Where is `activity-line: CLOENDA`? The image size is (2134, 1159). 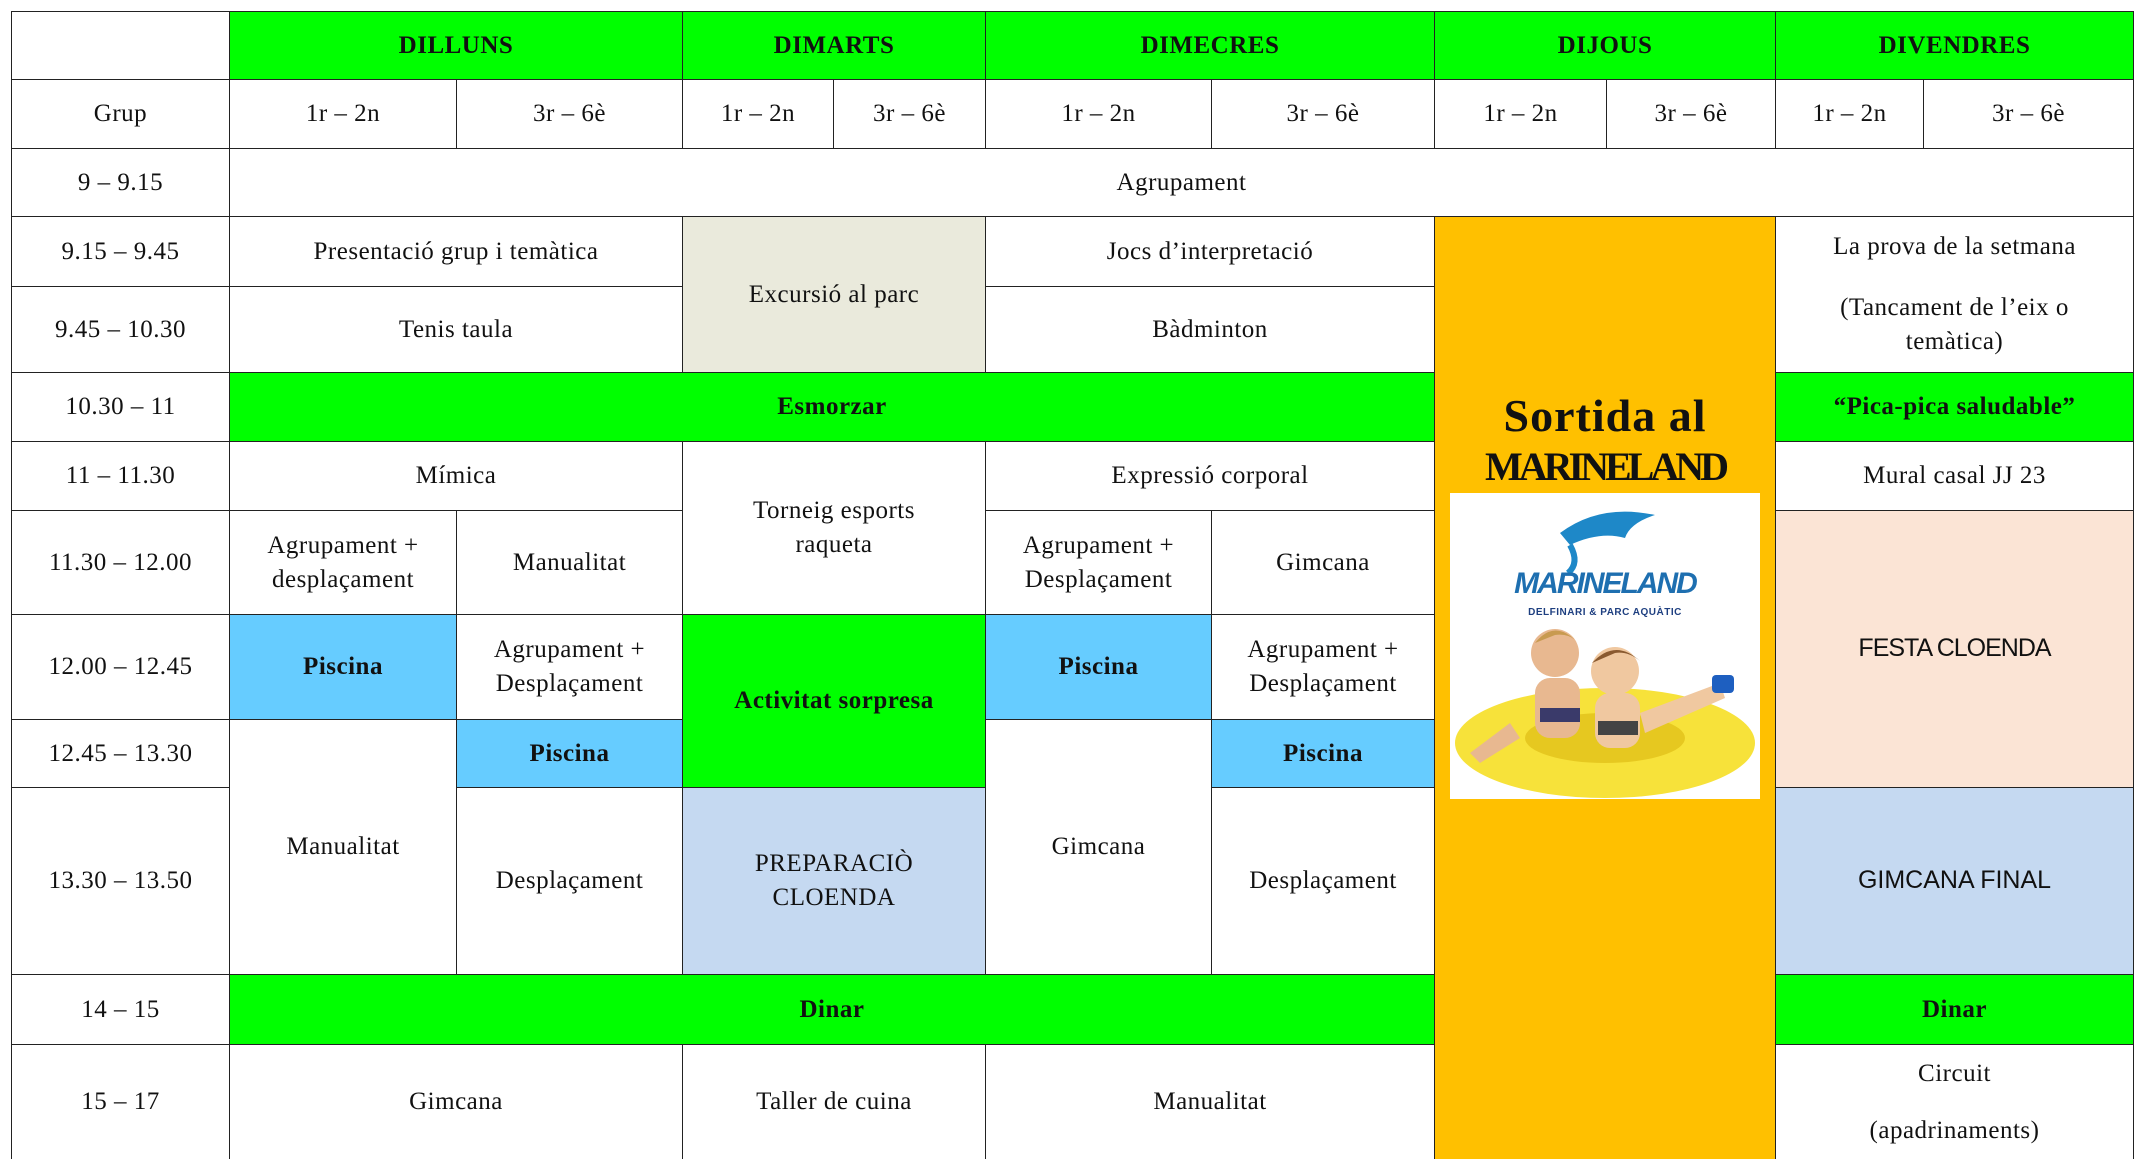 activity-line: CLOENDA is located at coordinates (834, 897).